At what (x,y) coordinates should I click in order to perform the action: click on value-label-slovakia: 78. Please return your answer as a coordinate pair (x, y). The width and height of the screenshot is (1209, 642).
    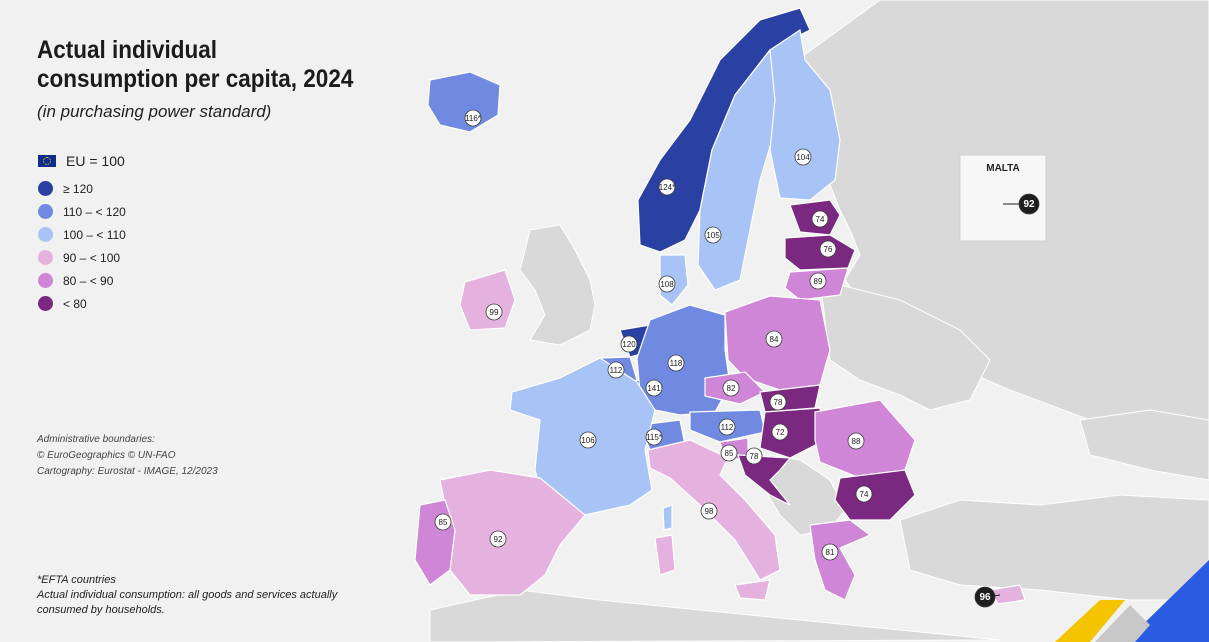
    Looking at the image, I should click on (778, 402).